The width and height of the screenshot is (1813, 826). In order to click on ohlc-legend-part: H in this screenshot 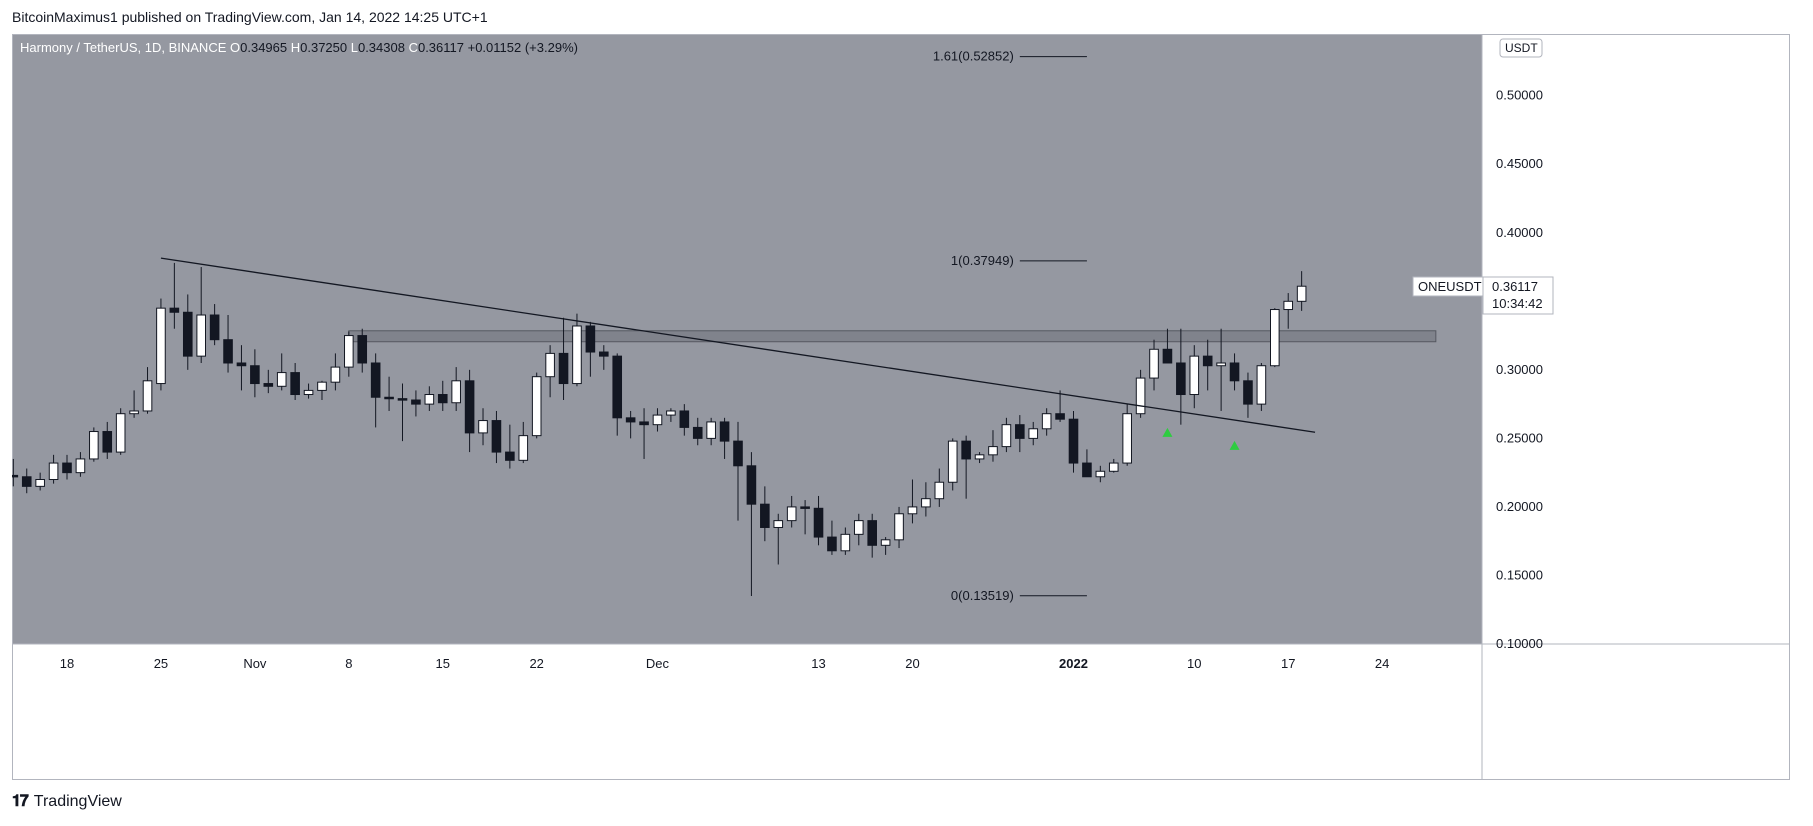, I will do `click(295, 47)`.